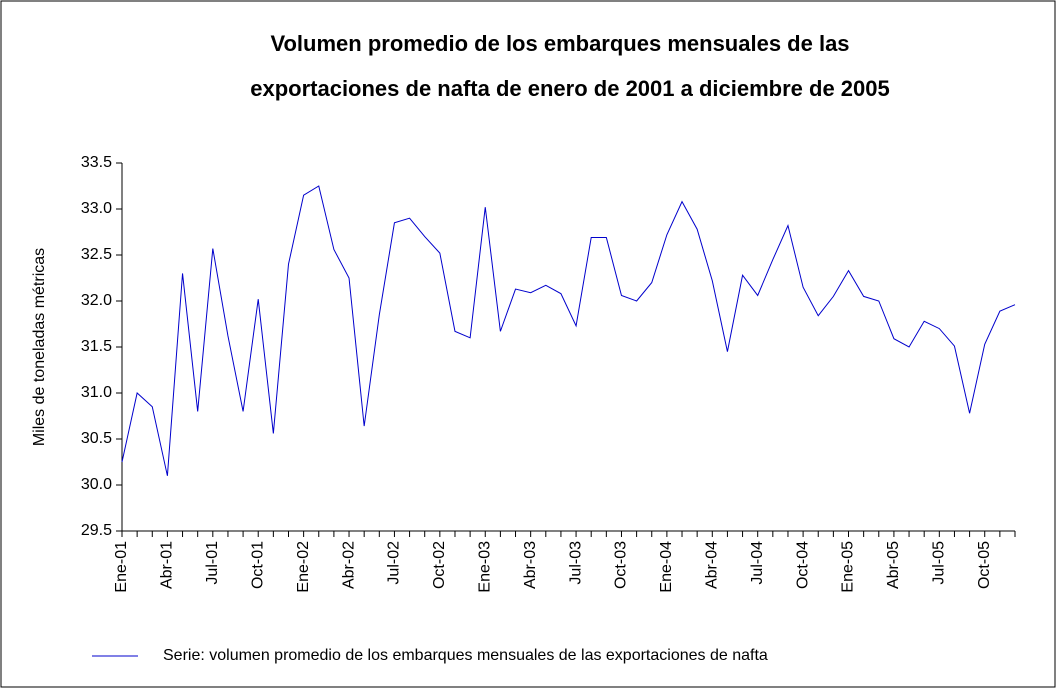  What do you see at coordinates (96, 346) in the screenshot?
I see `y-tick-label: 31.5` at bounding box center [96, 346].